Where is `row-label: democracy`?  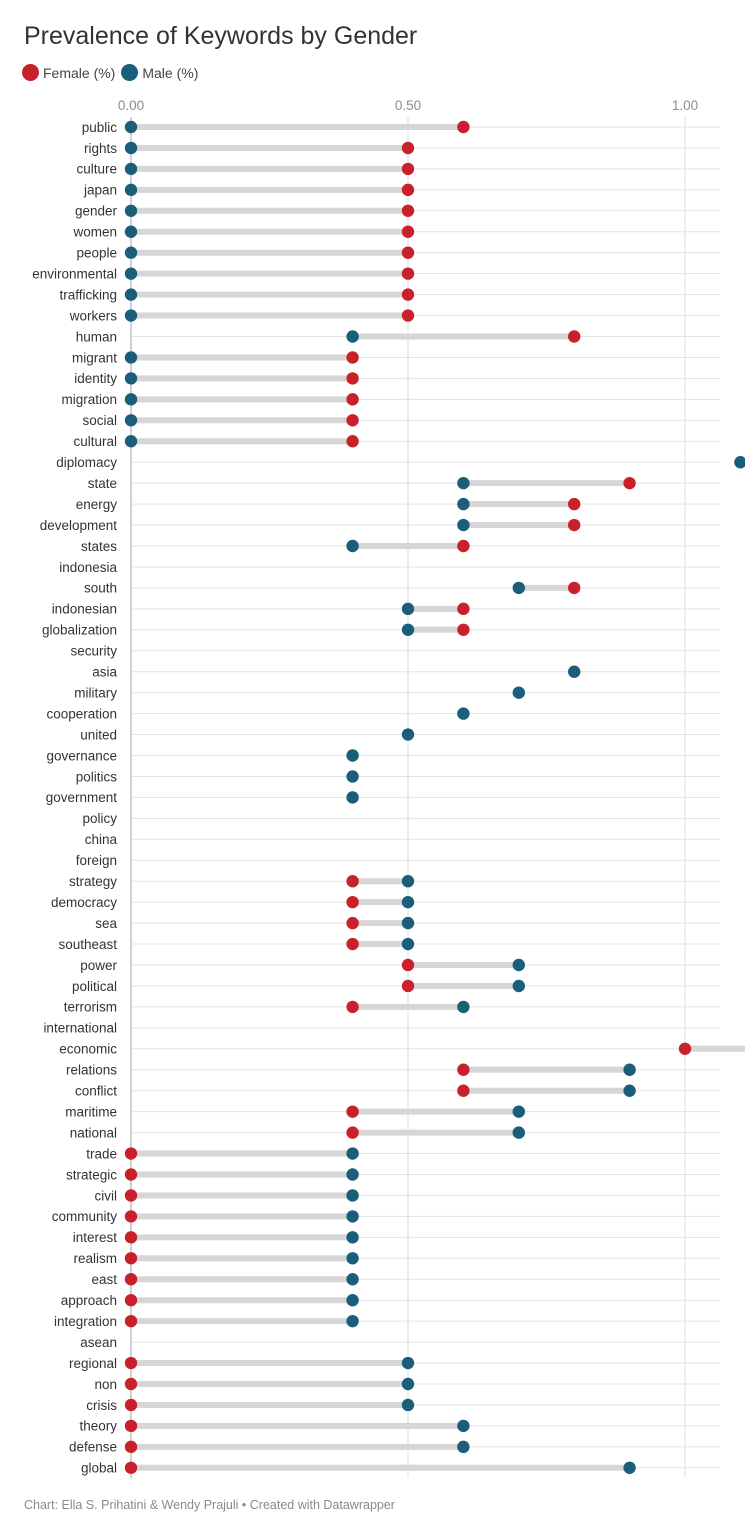
row-label: democracy is located at coordinates (84, 902).